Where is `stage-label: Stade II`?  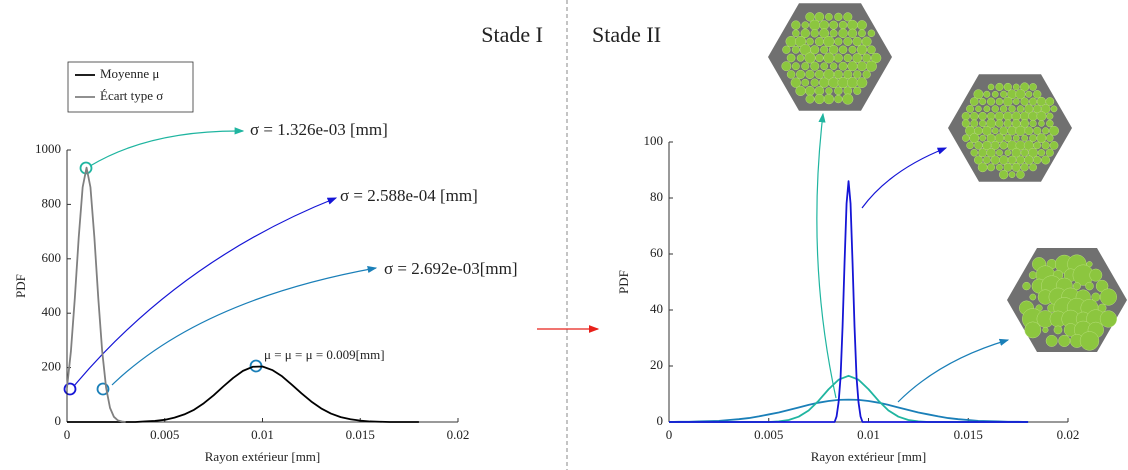
stage-label: Stade II is located at coordinates (626, 34).